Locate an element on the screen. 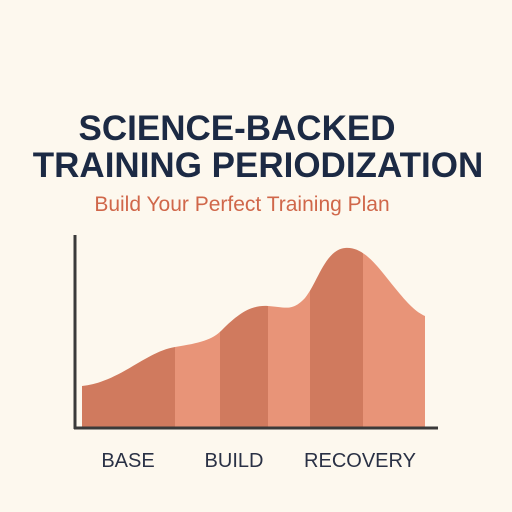 The height and width of the screenshot is (512, 512). phase-label: BUILD is located at coordinates (234, 461).